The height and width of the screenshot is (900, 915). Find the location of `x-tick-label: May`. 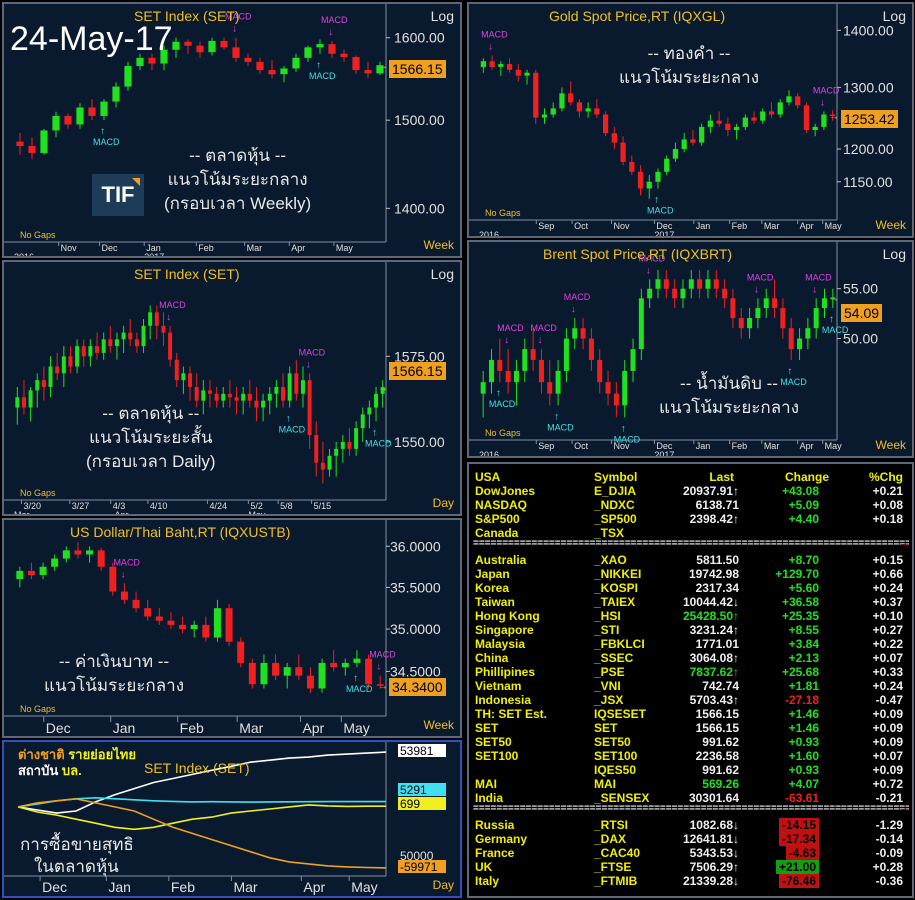

x-tick-label: May is located at coordinates (356, 728).